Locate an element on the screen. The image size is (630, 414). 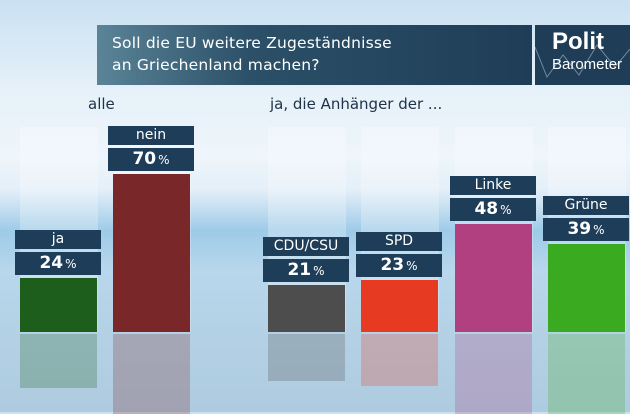
category-label-linke: Linke is located at coordinates (493, 185).